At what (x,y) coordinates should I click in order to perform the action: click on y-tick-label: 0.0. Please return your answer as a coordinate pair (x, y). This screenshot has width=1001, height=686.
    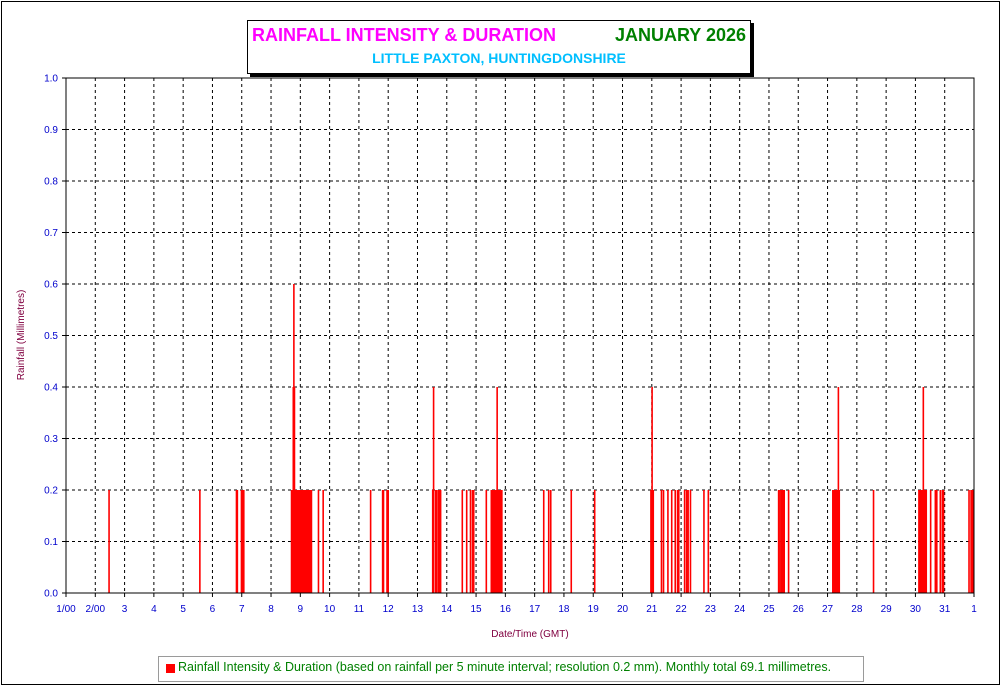
    Looking at the image, I should click on (51, 594).